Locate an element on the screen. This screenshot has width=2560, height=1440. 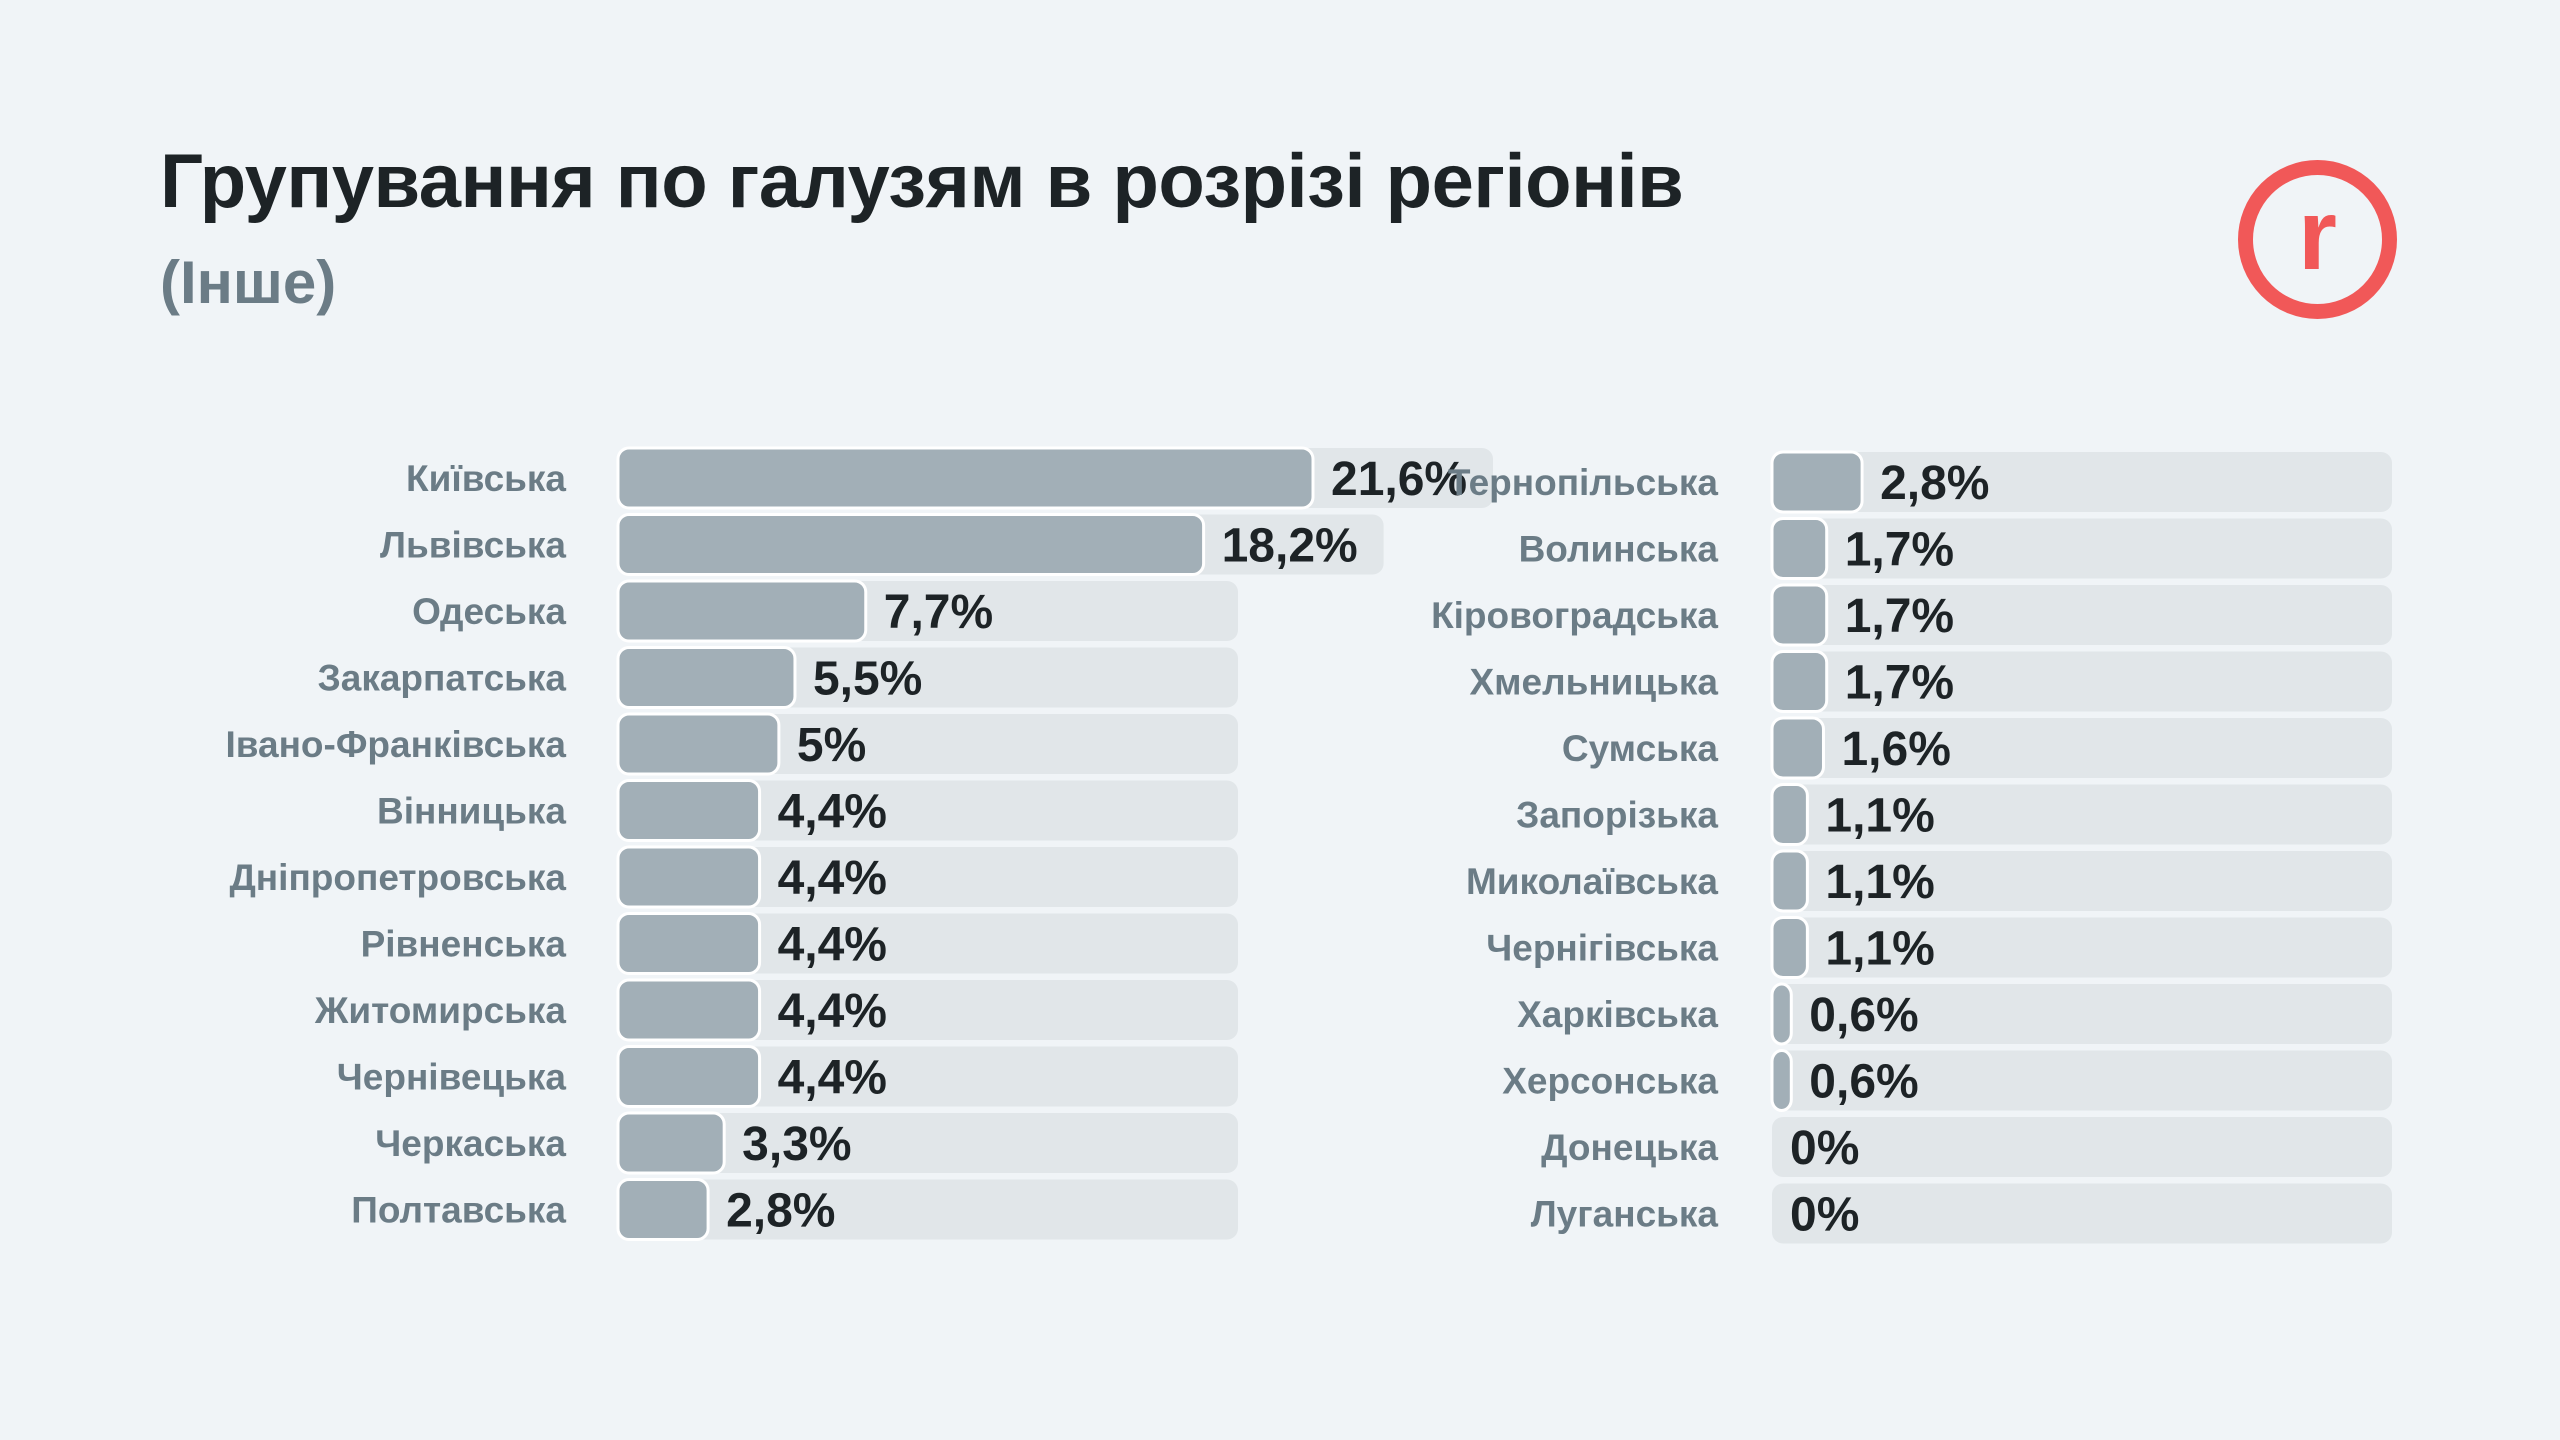
value-label: 7,7% is located at coordinates (938, 612).